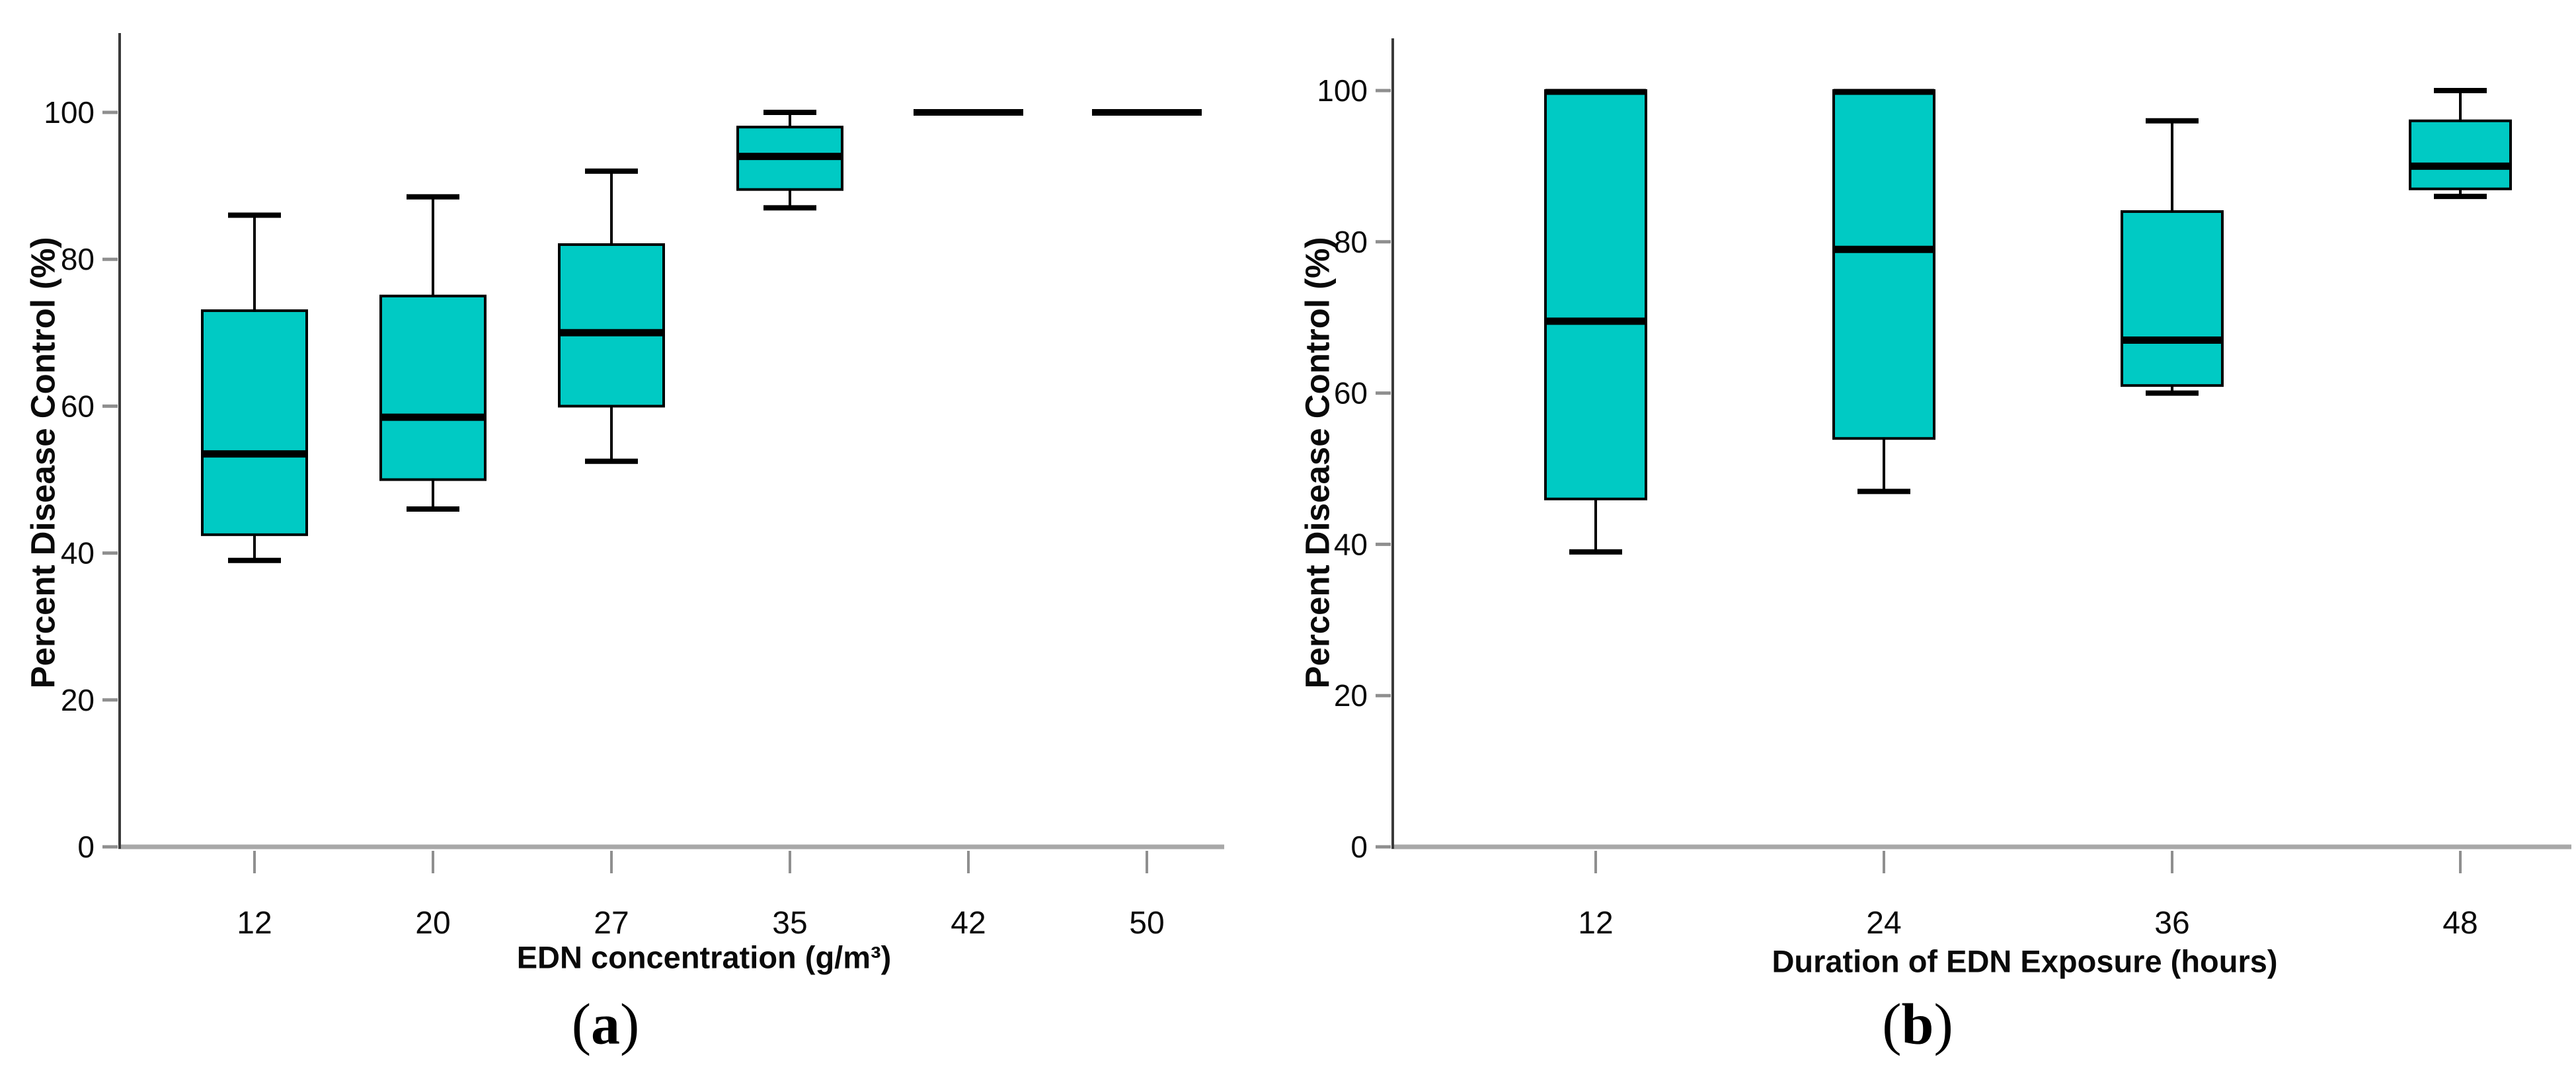 The width and height of the screenshot is (2576, 1065). I want to click on x-tick-label-a-27: 27, so click(611, 924).